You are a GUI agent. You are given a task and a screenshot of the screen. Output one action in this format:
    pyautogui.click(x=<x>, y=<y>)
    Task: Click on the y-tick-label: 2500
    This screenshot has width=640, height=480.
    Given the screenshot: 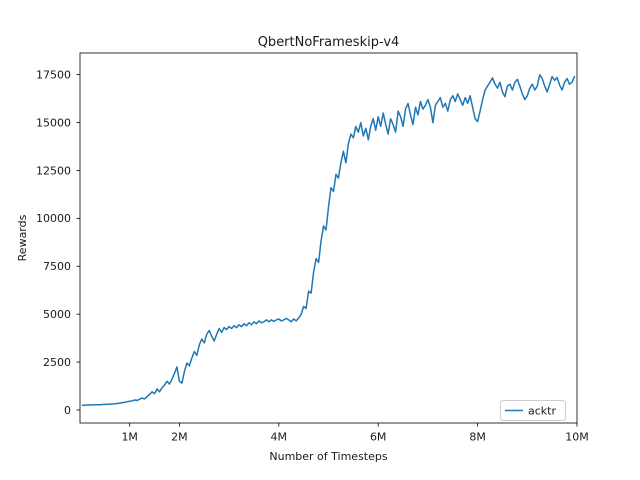 What is the action you would take?
    pyautogui.click(x=57, y=362)
    